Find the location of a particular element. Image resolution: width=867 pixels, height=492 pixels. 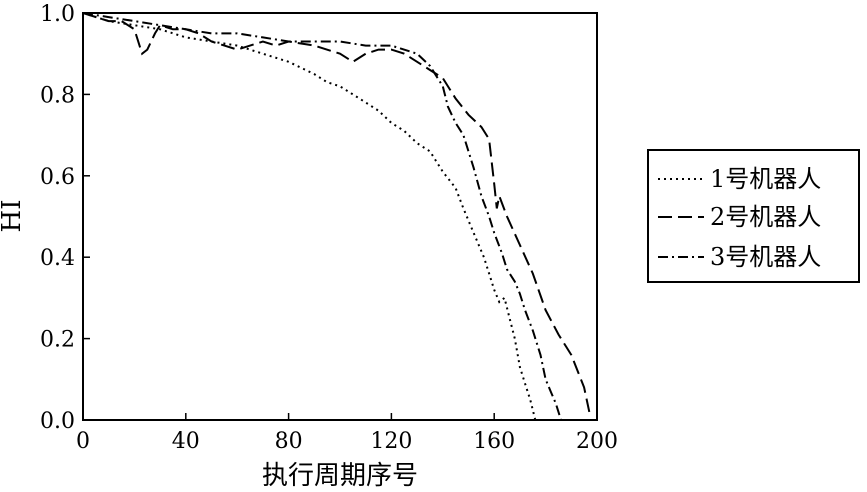

x-tick-label: 160 is located at coordinates (494, 441).